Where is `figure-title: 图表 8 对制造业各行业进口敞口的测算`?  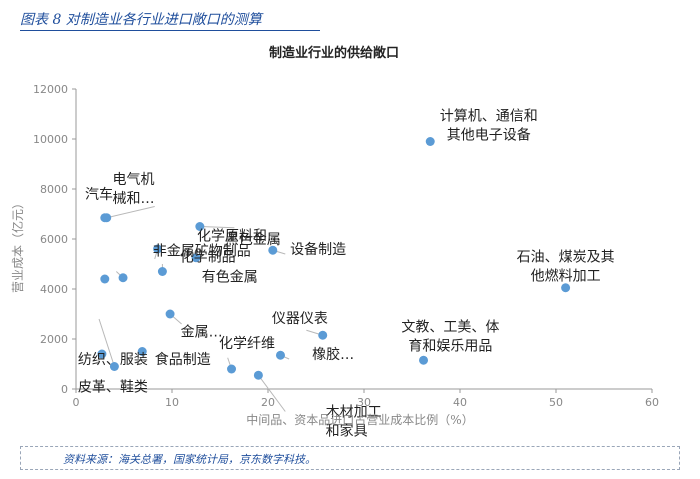 figure-title: 图表 8 对制造业各行业进口敞口的测算 is located at coordinates (141, 20).